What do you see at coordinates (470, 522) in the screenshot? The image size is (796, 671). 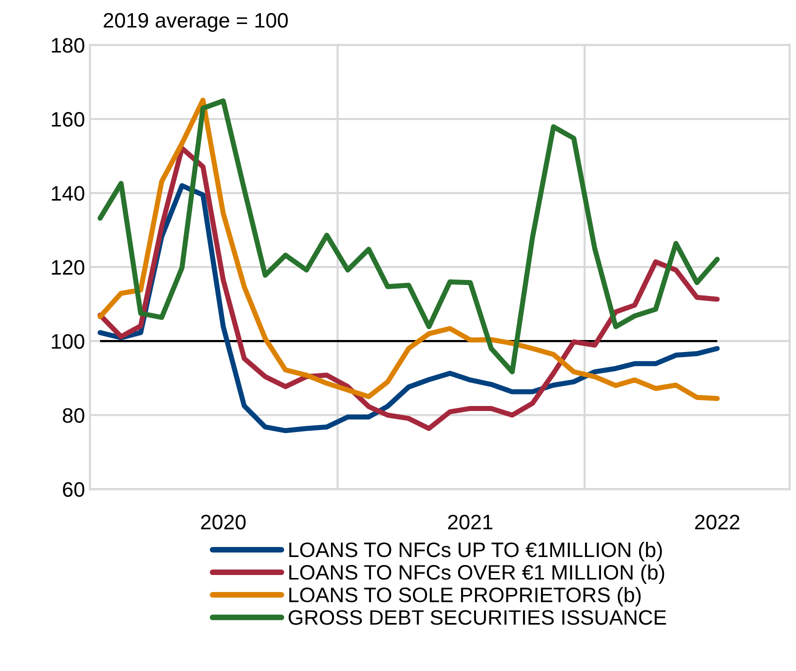 I see `x-tick-label: 2021` at bounding box center [470, 522].